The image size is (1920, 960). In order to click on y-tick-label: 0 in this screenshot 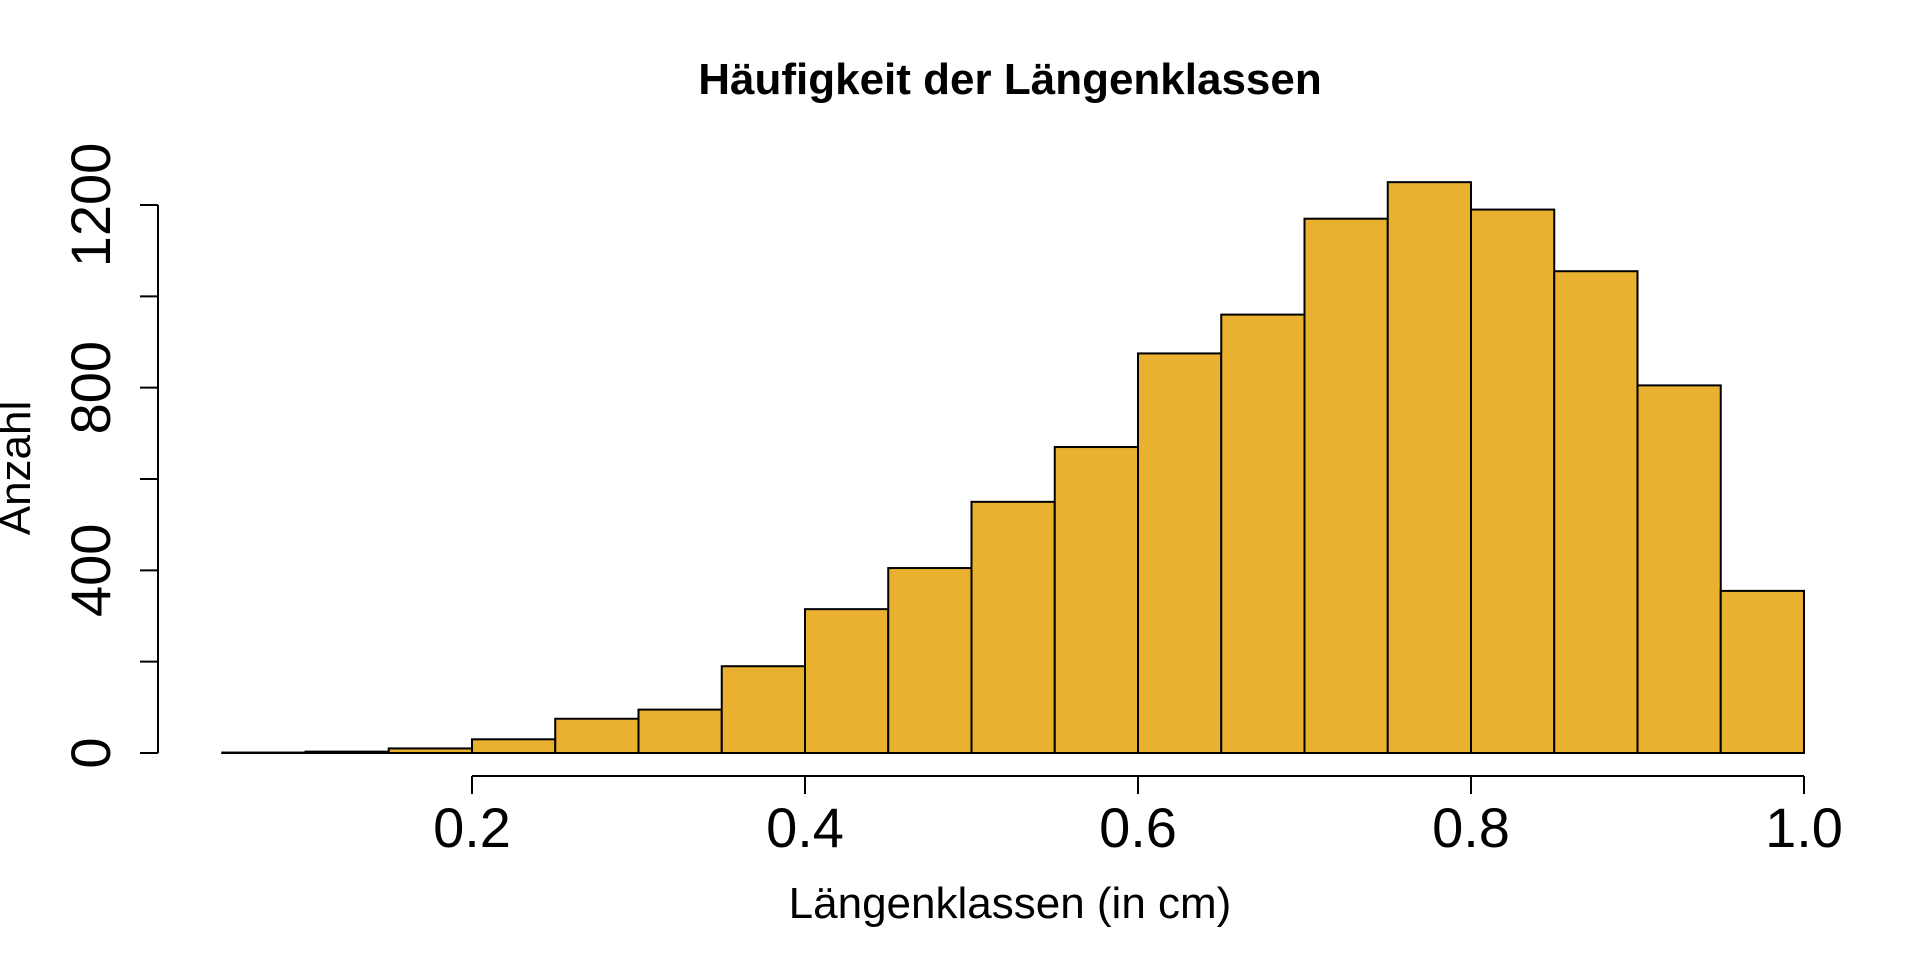, I will do `click(90, 752)`.